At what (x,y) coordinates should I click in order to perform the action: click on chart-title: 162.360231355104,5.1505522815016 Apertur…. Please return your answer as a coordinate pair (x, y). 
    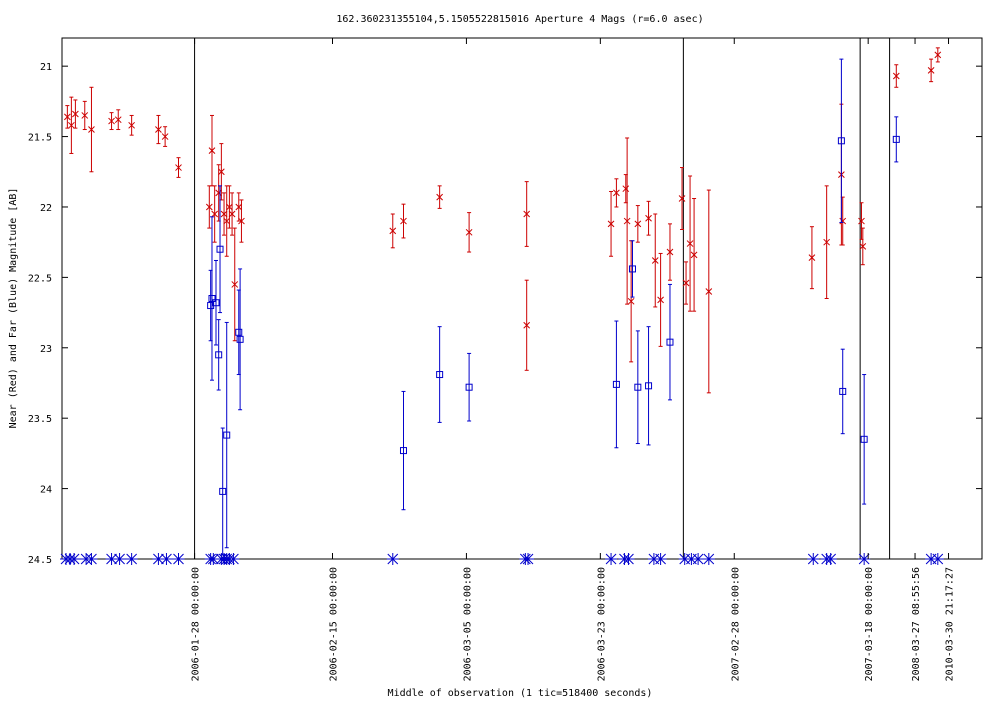
    Looking at the image, I should click on (519, 19).